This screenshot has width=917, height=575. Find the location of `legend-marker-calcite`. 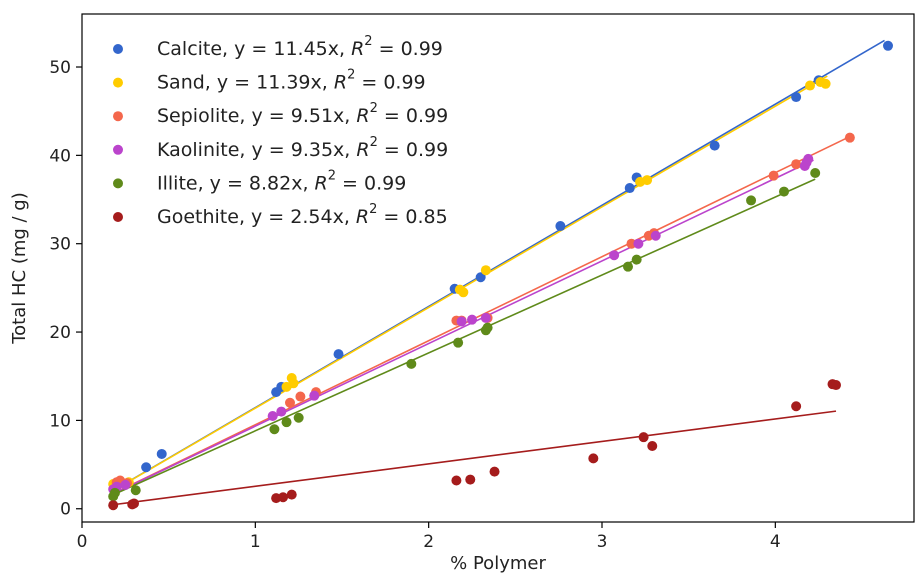

legend-marker-calcite is located at coordinates (118, 49).